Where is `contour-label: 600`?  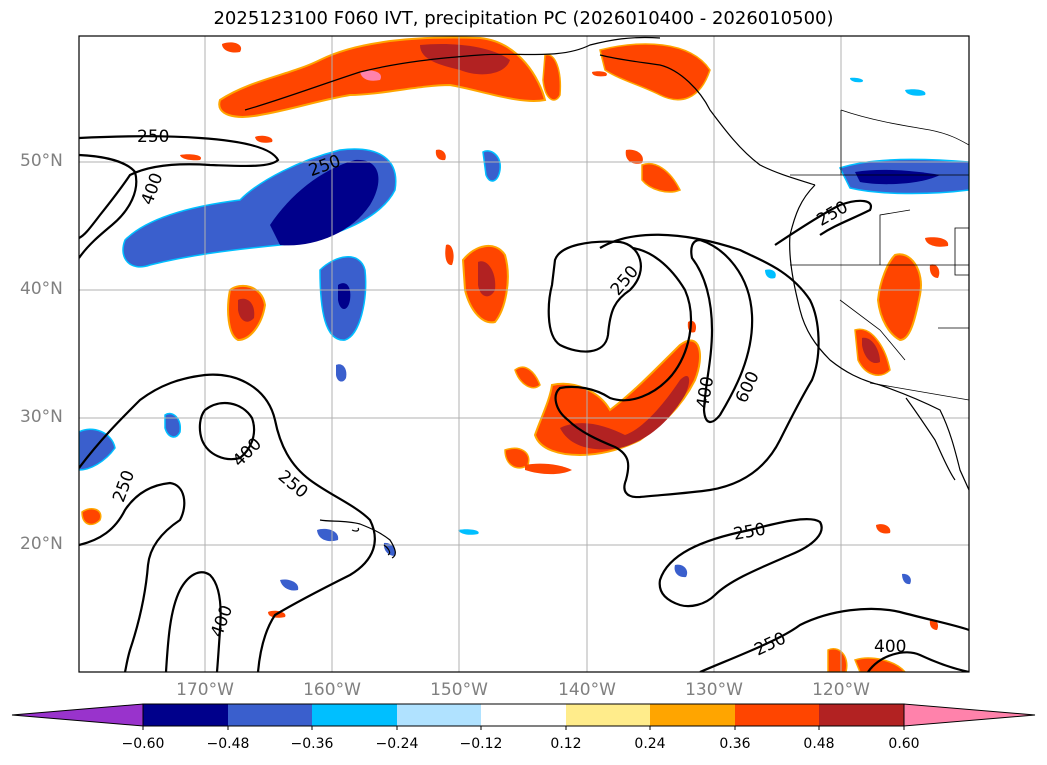
contour-label: 600 is located at coordinates (748, 387).